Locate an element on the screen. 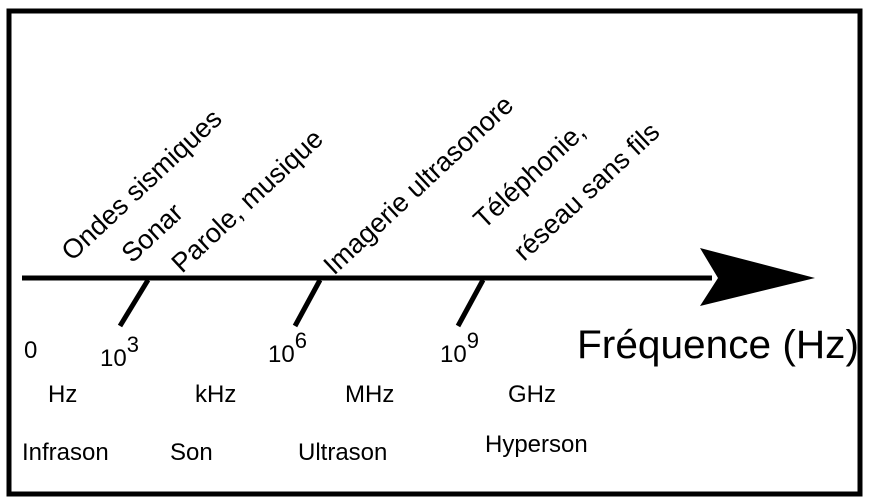  domain: Infrason is located at coordinates (65, 452).